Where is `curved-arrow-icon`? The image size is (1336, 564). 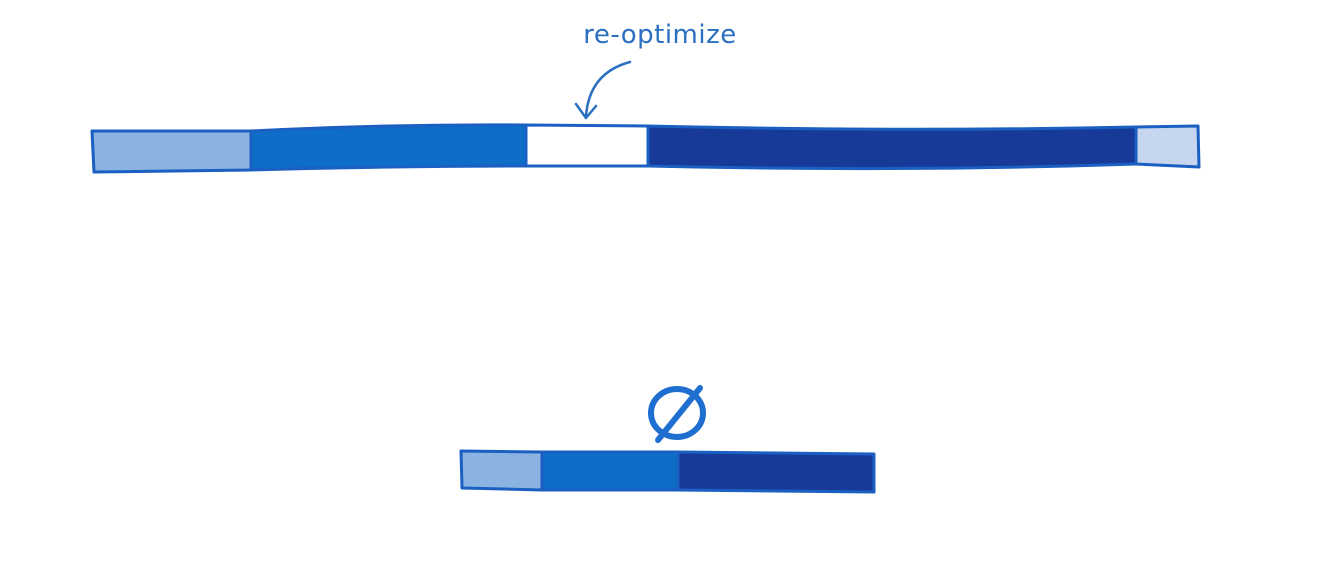 curved-arrow-icon is located at coordinates (608, 89).